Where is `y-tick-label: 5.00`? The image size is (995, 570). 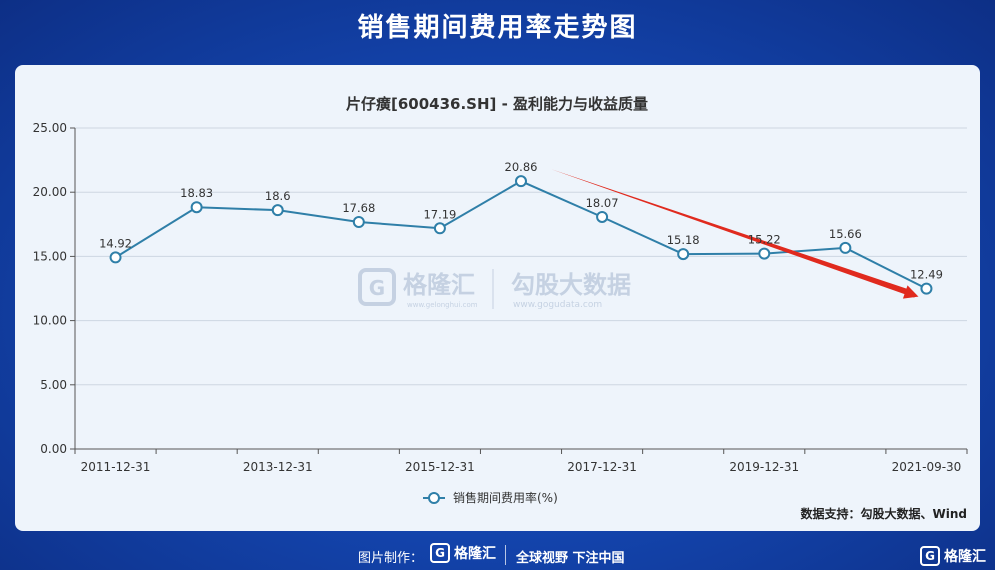 y-tick-label: 5.00 is located at coordinates (53, 385).